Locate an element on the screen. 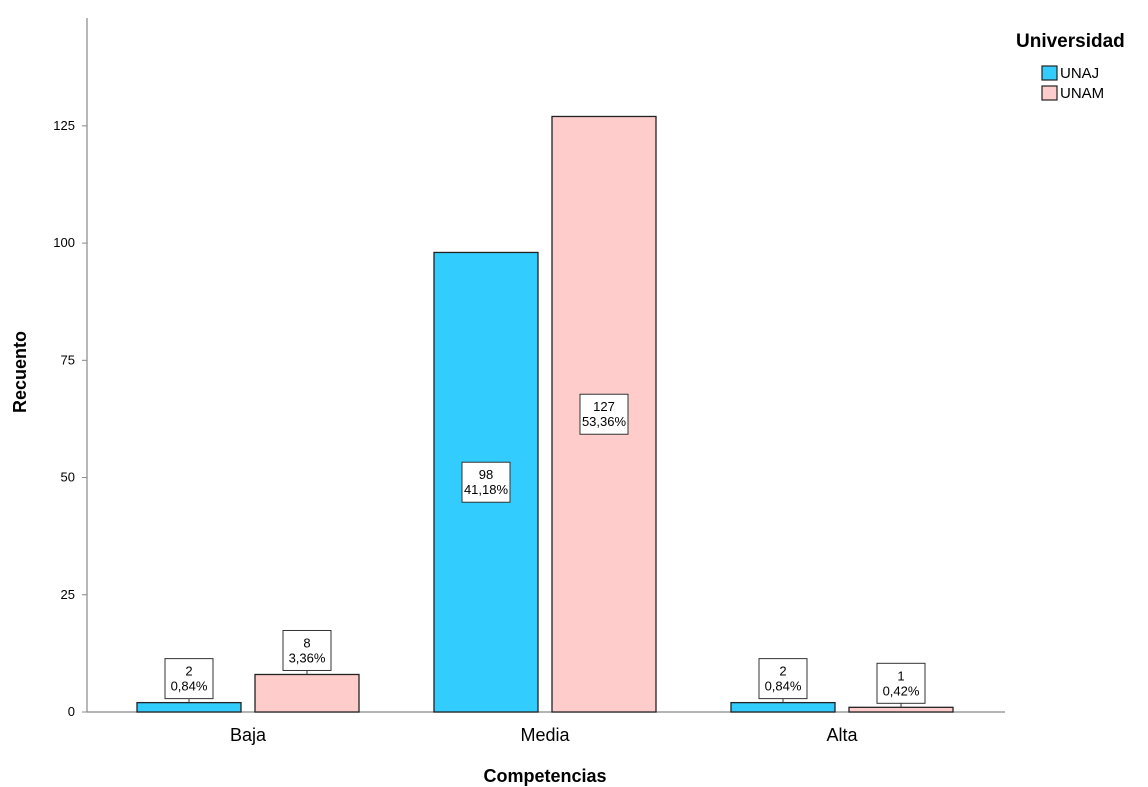 This screenshot has height=787, width=1148. legend-swatch-unam is located at coordinates (1049, 93).